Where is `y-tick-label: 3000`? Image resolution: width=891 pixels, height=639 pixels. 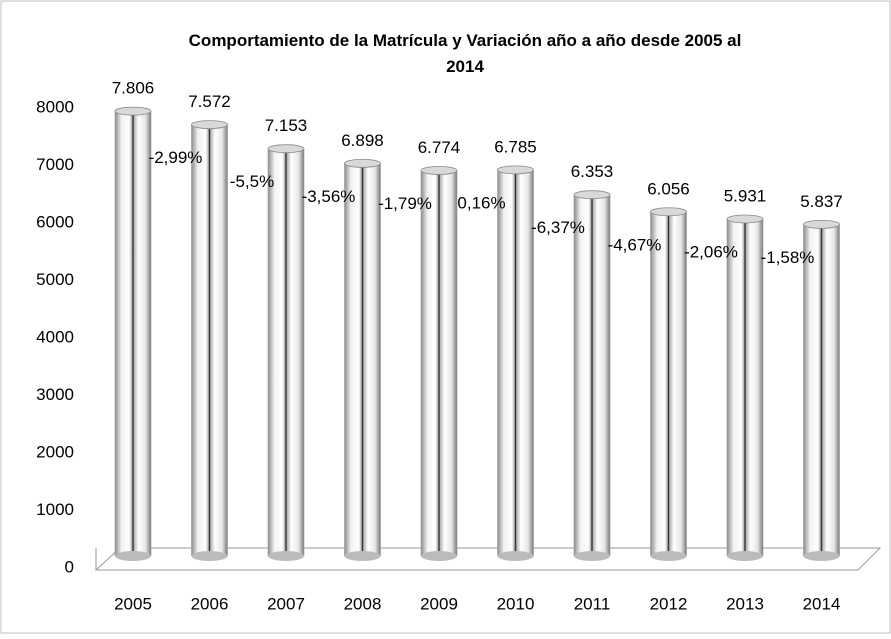
y-tick-label: 3000 is located at coordinates (55, 394).